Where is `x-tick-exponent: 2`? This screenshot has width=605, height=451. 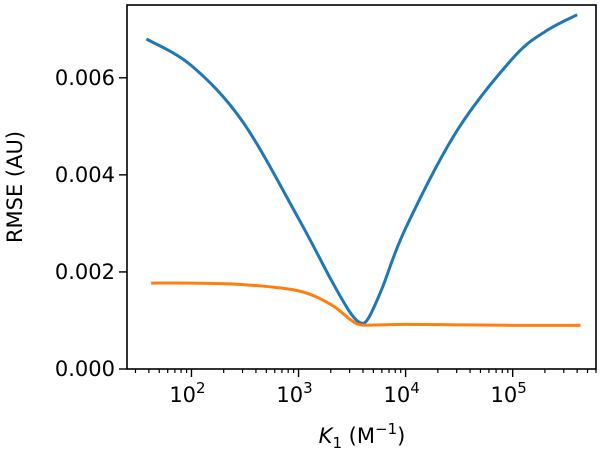 x-tick-exponent: 2 is located at coordinates (201, 388).